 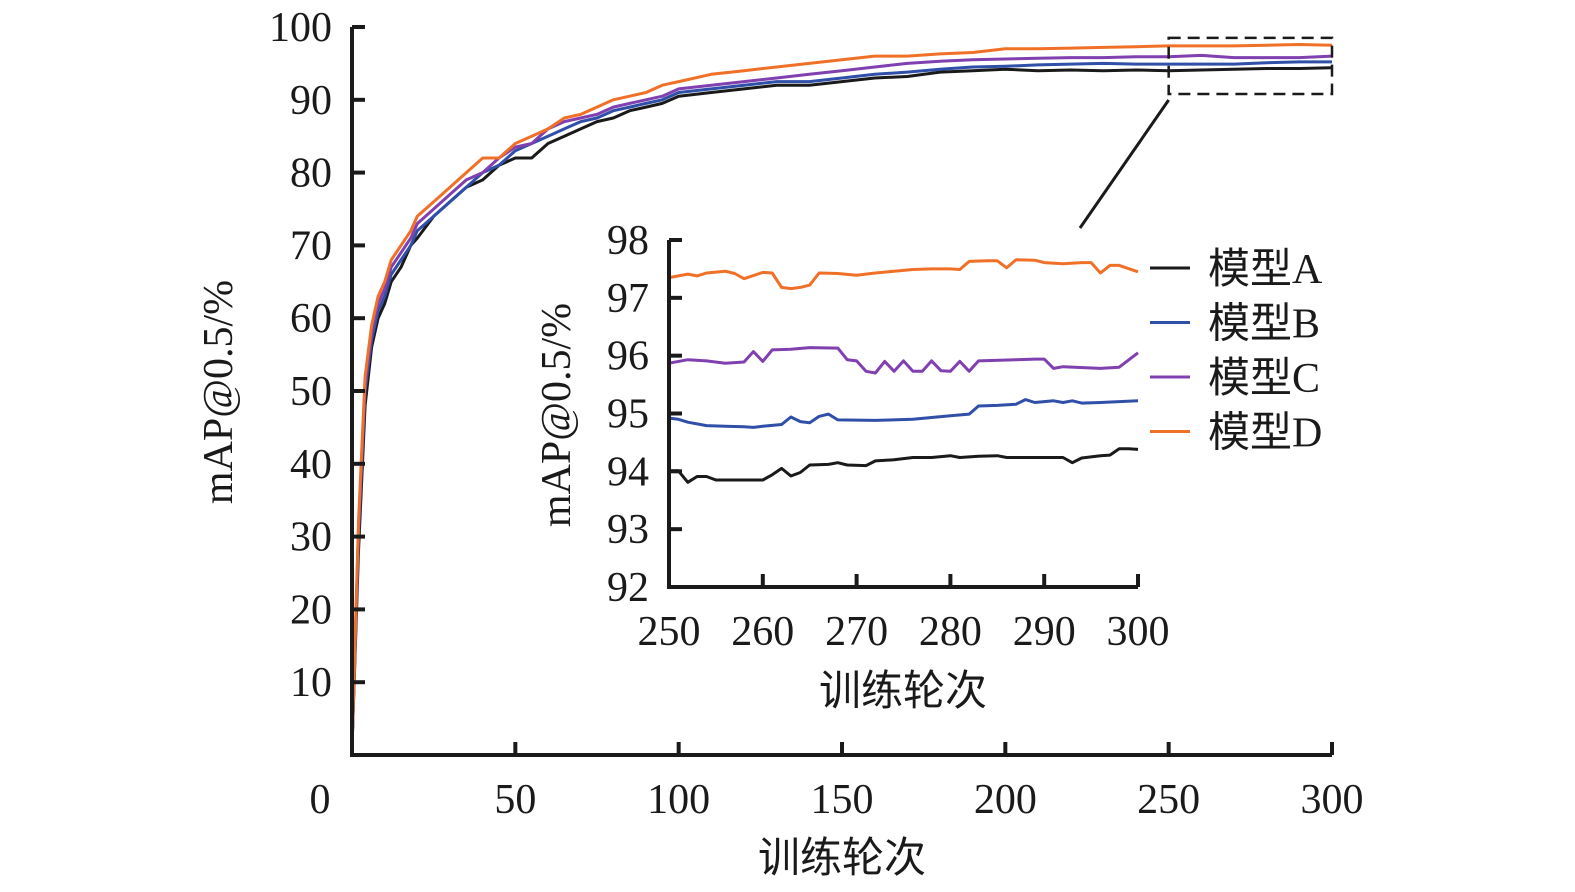 I want to click on x-tick-label: 0, so click(x=320, y=800).